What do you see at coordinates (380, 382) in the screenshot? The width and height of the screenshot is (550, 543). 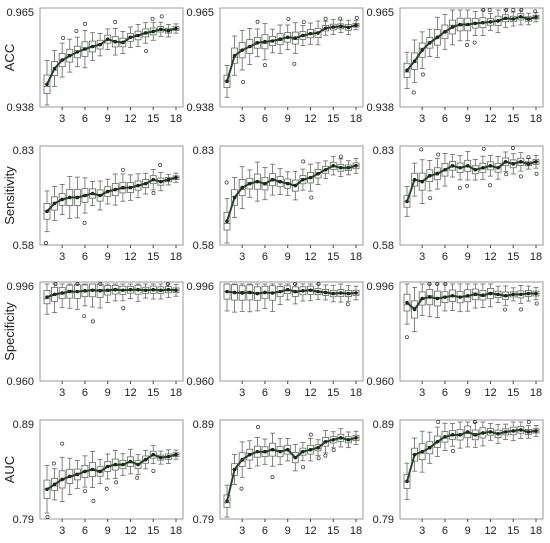 I see `y-tick-label: 0.960` at bounding box center [380, 382].